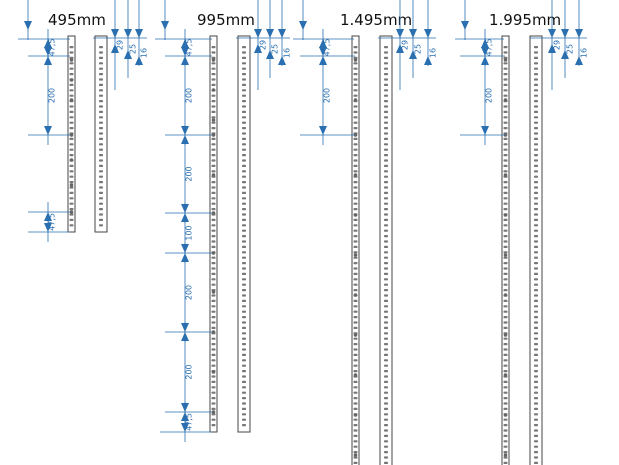  Describe the element at coordinates (83, 121) in the screenshot. I see `rail-group: 495mm 47,5 200 47,5 29 25 16` at that location.